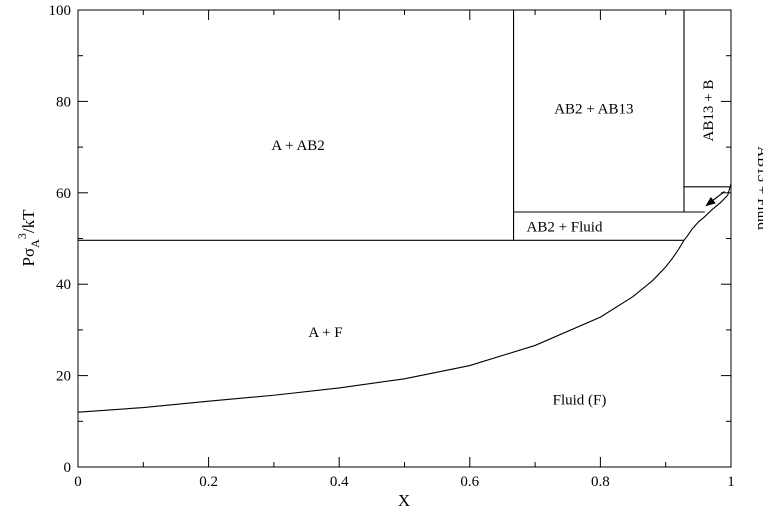 The image size is (763, 510). What do you see at coordinates (63, 194) in the screenshot?
I see `y-tick-label: 60` at bounding box center [63, 194].